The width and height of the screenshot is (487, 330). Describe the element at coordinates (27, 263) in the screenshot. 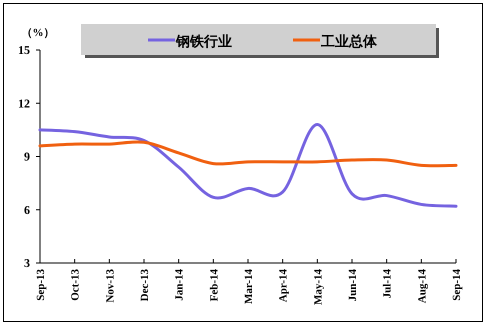

I see `y-tick-label: 3` at that location.